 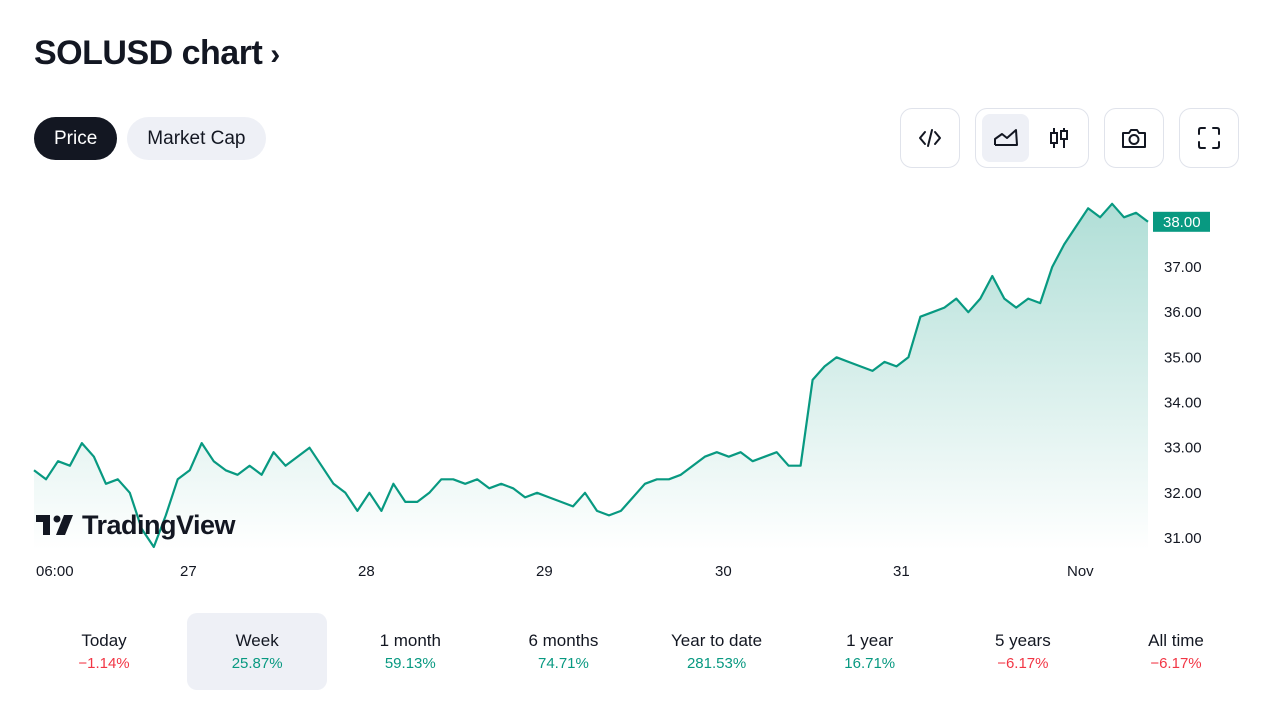 What do you see at coordinates (1022, 640) in the screenshot?
I see `range-label: 5 years` at bounding box center [1022, 640].